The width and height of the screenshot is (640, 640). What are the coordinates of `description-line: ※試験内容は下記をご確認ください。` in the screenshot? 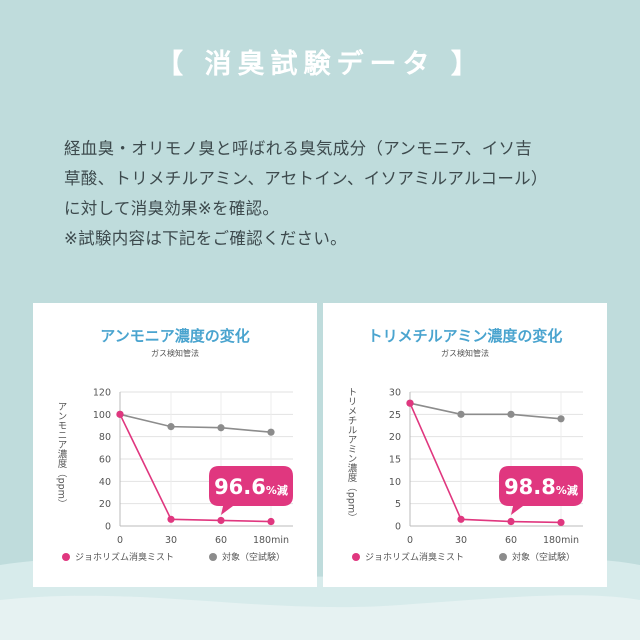 It's located at (205, 238).